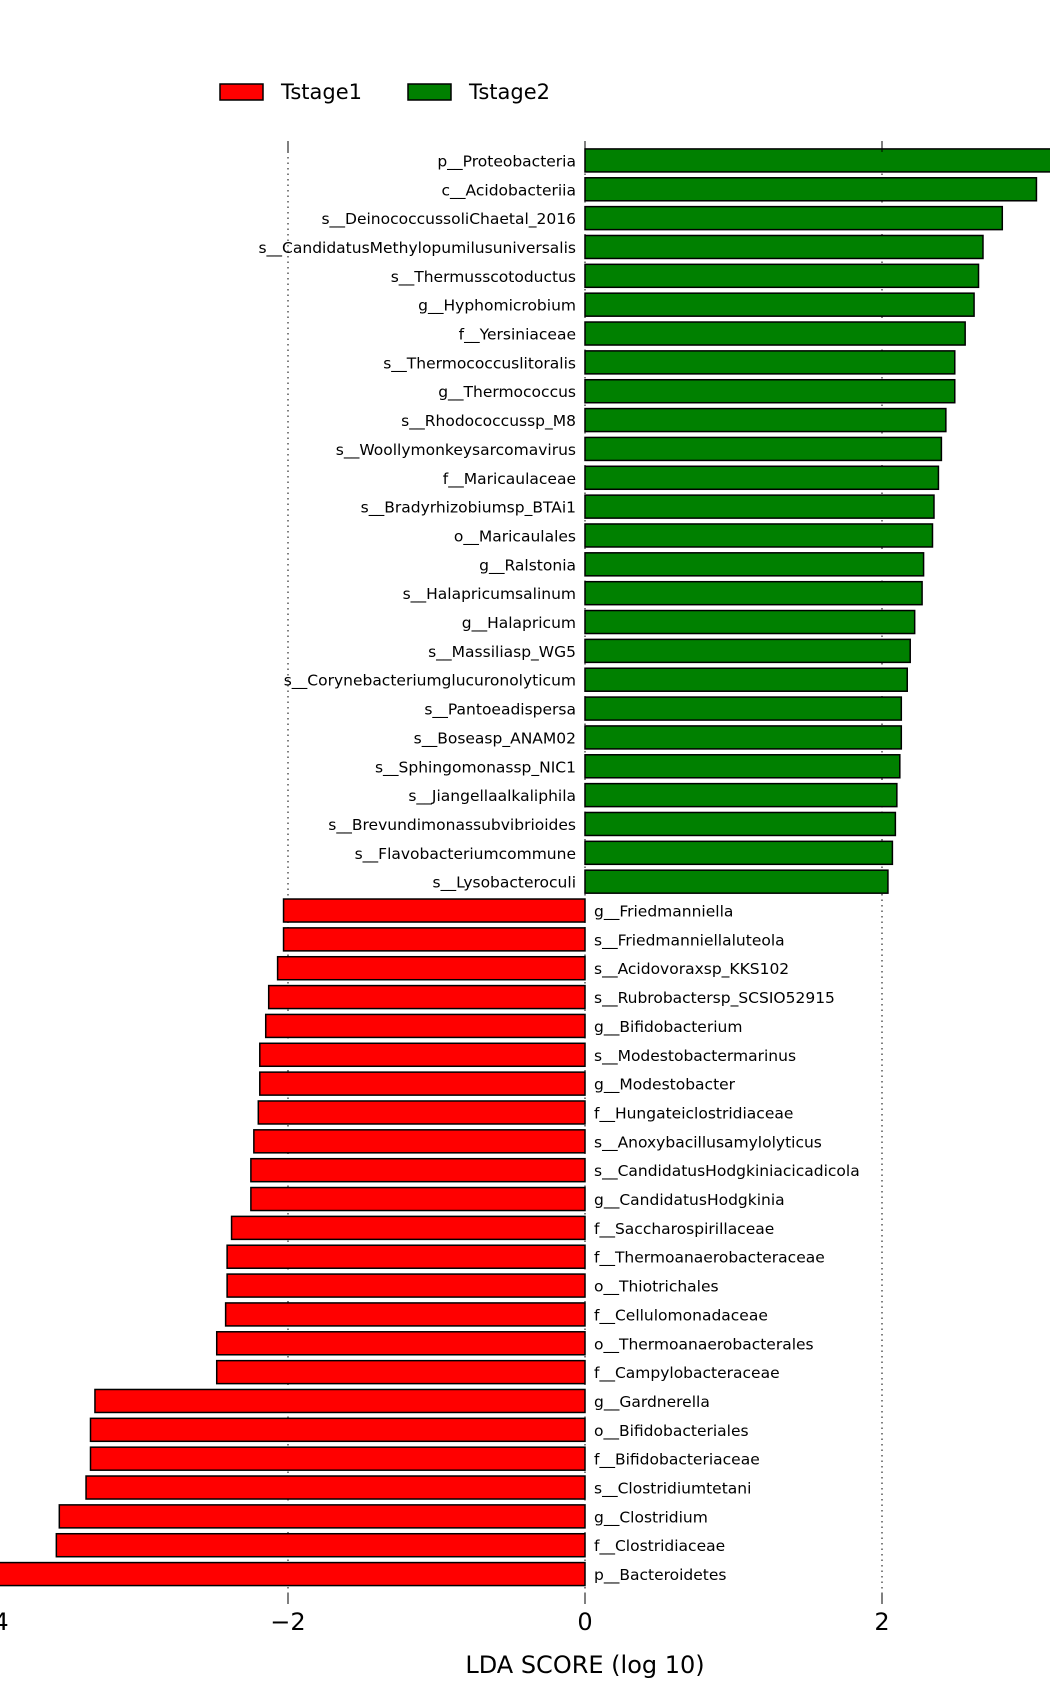 The height and width of the screenshot is (1691, 1050). Describe the element at coordinates (506, 161) in the screenshot. I see `bar-label-0: p__Proteobacteria` at that location.